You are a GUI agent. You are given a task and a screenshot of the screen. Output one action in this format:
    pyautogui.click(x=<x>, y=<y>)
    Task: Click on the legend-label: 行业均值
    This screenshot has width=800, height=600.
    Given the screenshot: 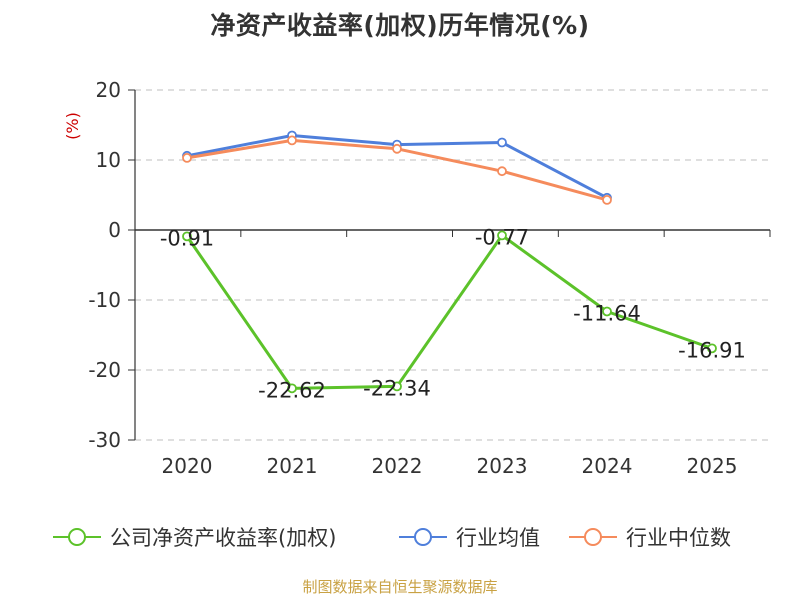 What is the action you would take?
    pyautogui.click(x=498, y=538)
    